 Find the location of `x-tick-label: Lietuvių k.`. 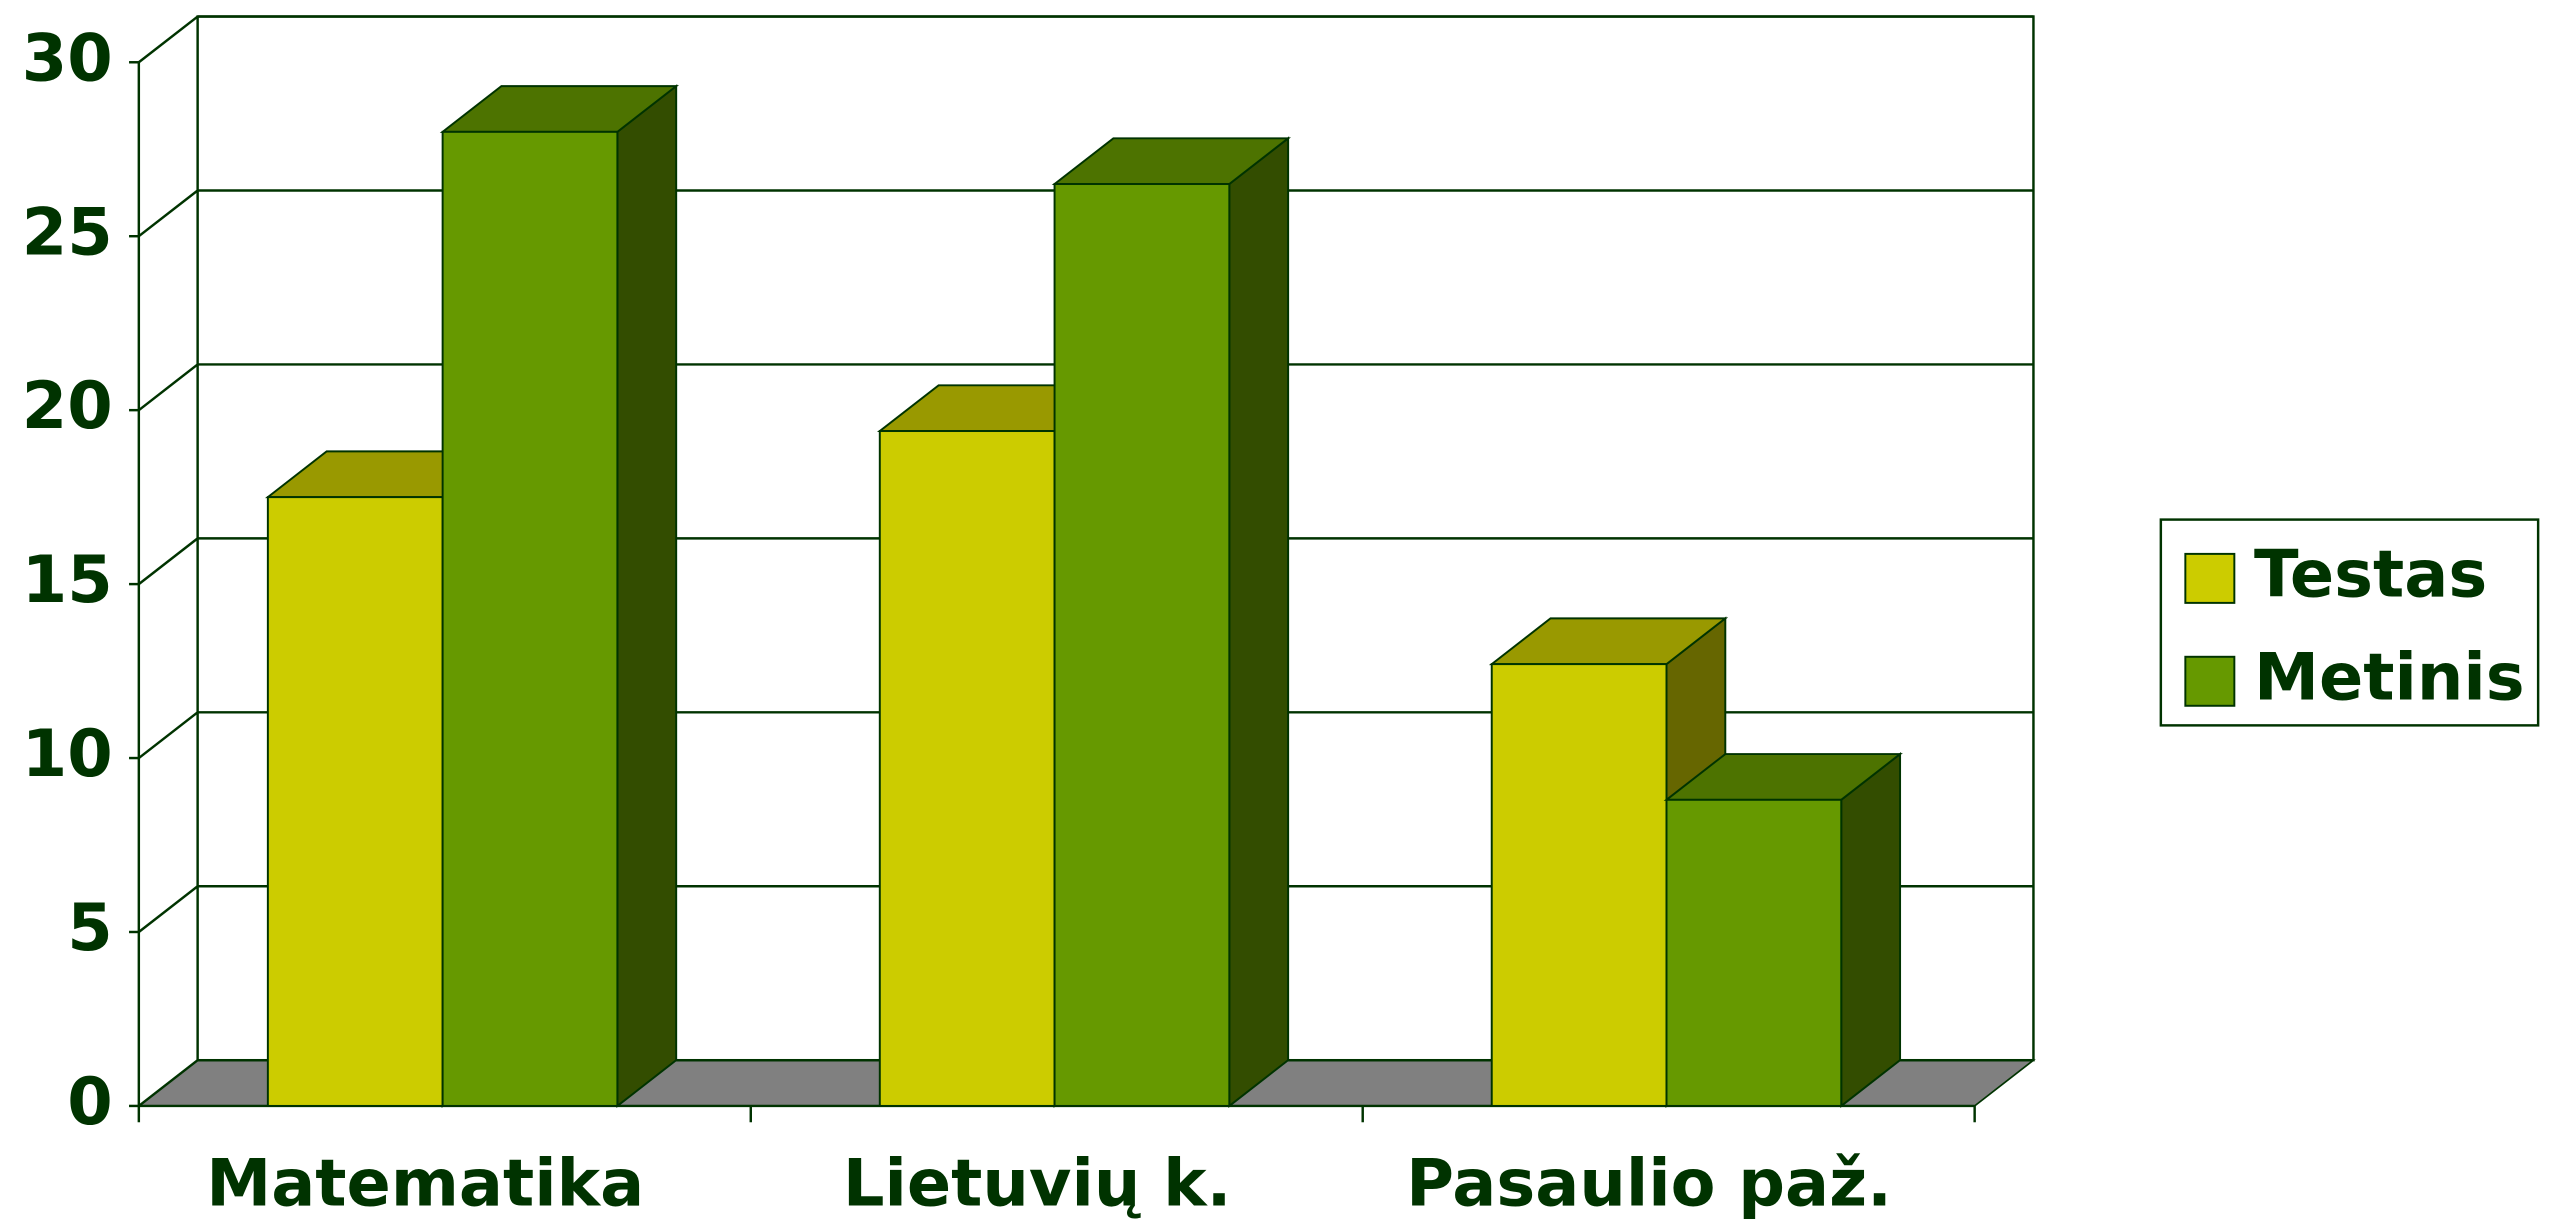

x-tick-label: Lietuvių k. is located at coordinates (1037, 1184).